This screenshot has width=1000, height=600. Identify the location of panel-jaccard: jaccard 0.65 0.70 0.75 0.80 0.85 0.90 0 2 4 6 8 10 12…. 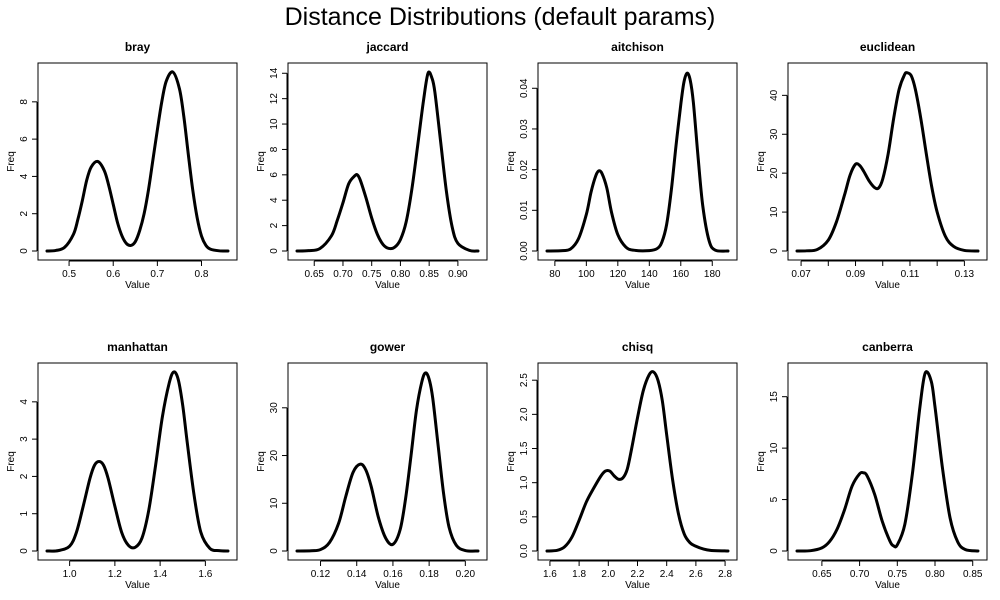
(372, 165).